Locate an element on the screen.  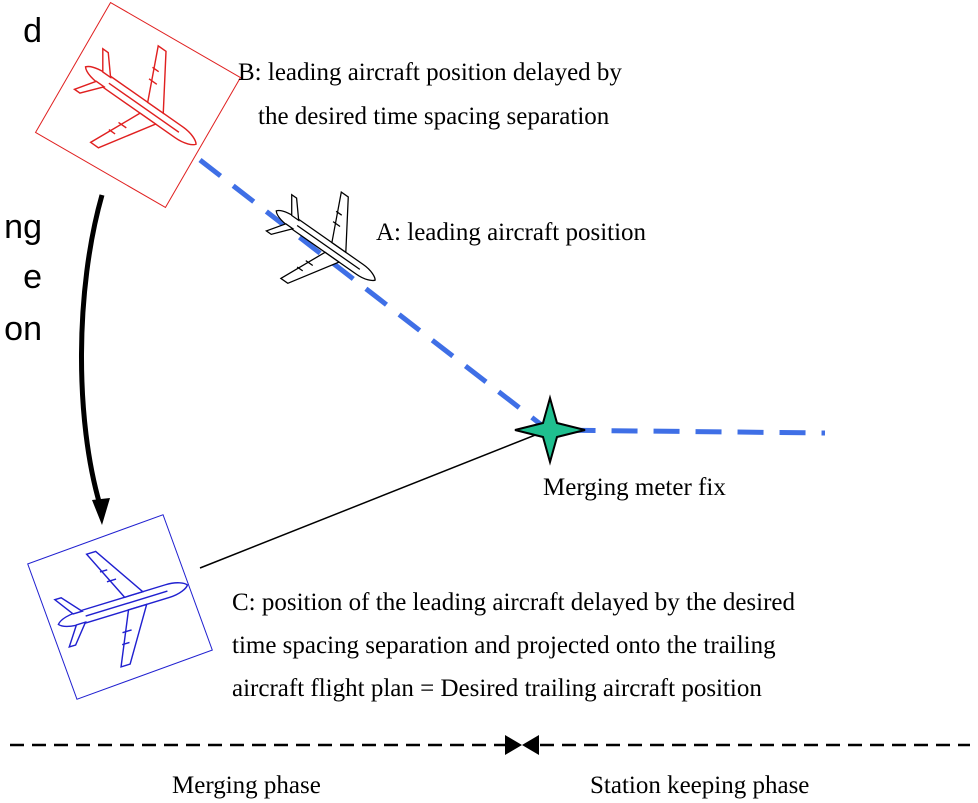
delayed-box is located at coordinates (138, 105).